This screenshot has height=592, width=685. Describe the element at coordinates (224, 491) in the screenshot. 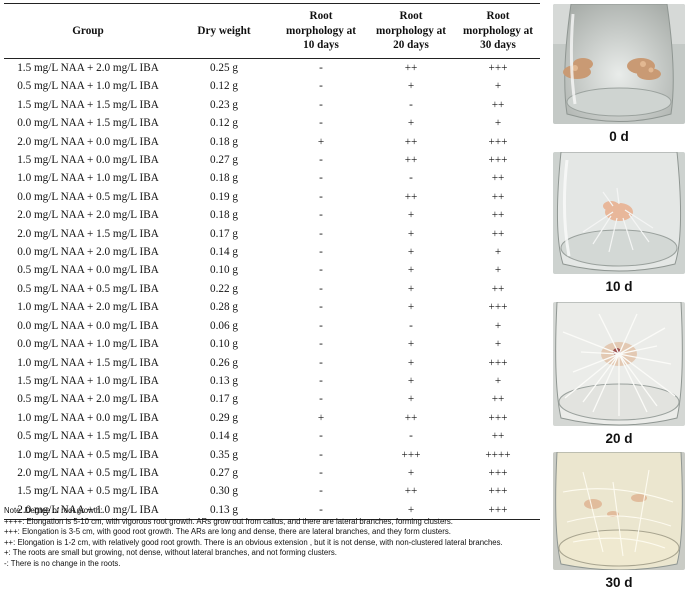

I see `cell-dry-weight: 0.30 g` at that location.